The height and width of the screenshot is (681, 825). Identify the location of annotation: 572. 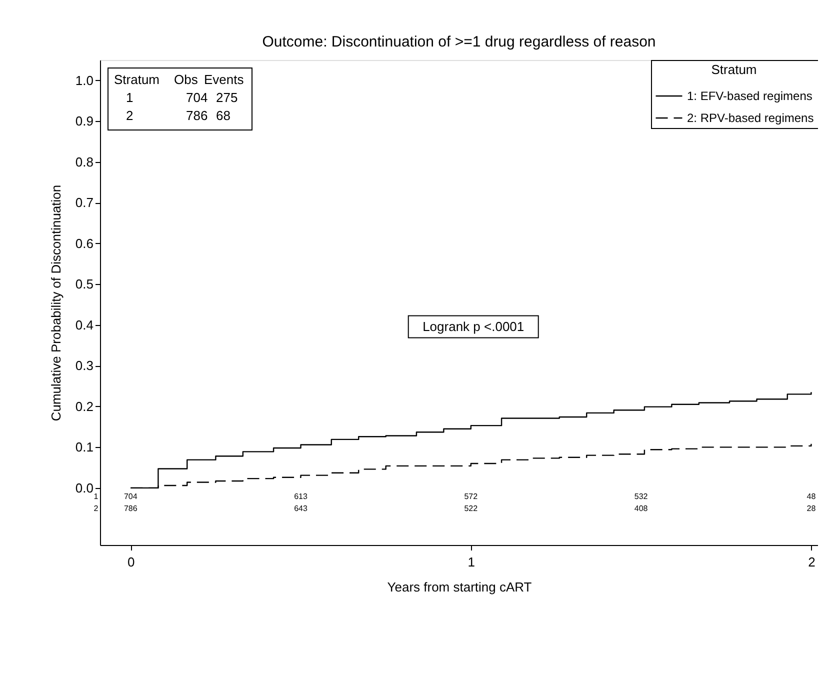
(471, 496).